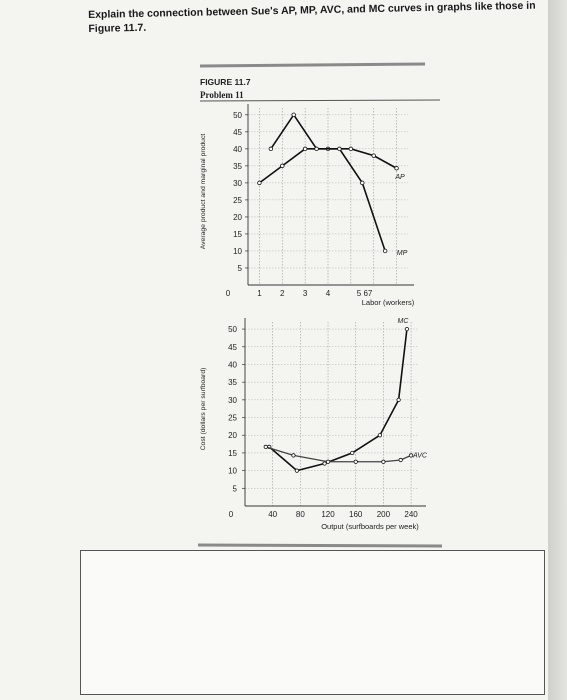 The height and width of the screenshot is (700, 567). Describe the element at coordinates (320, 100) in the screenshot. I see `figure-header-rule` at that location.